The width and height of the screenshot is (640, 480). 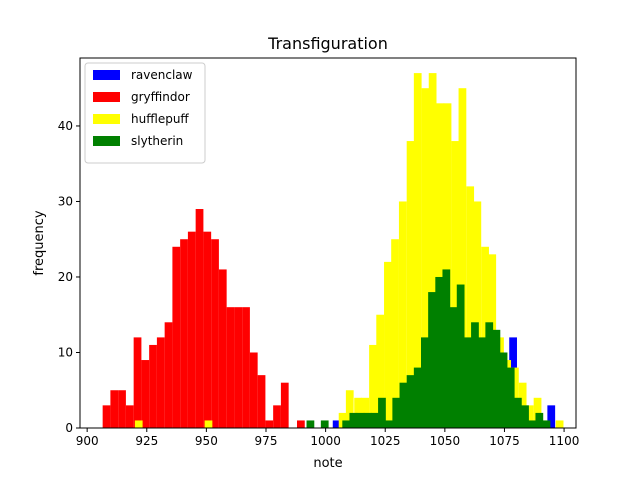 I want to click on legend-swatch-gryffindor, so click(x=106, y=97).